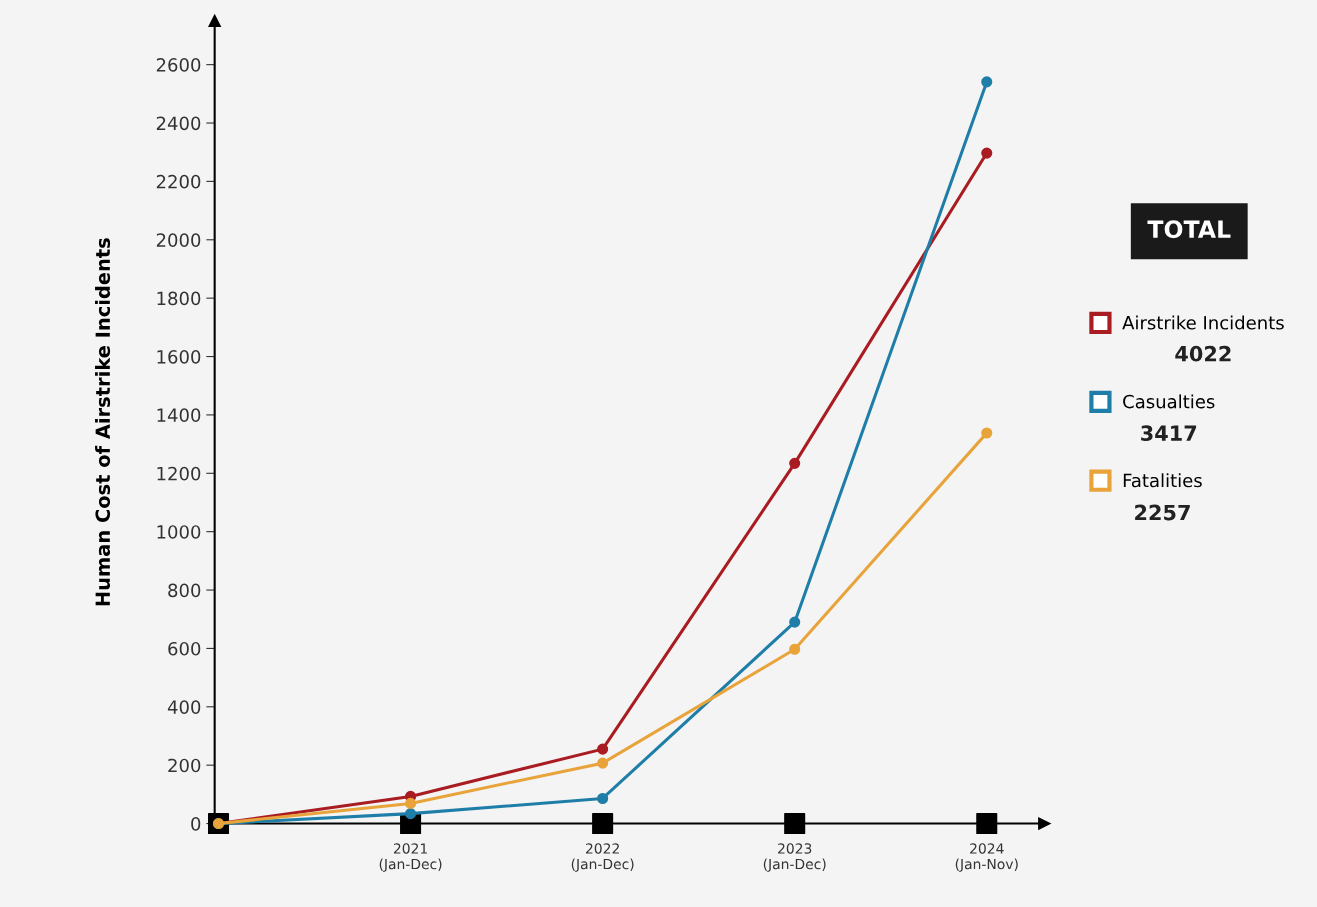 The height and width of the screenshot is (907, 1317). What do you see at coordinates (179, 298) in the screenshot?
I see `y-tick-label: 1800` at bounding box center [179, 298].